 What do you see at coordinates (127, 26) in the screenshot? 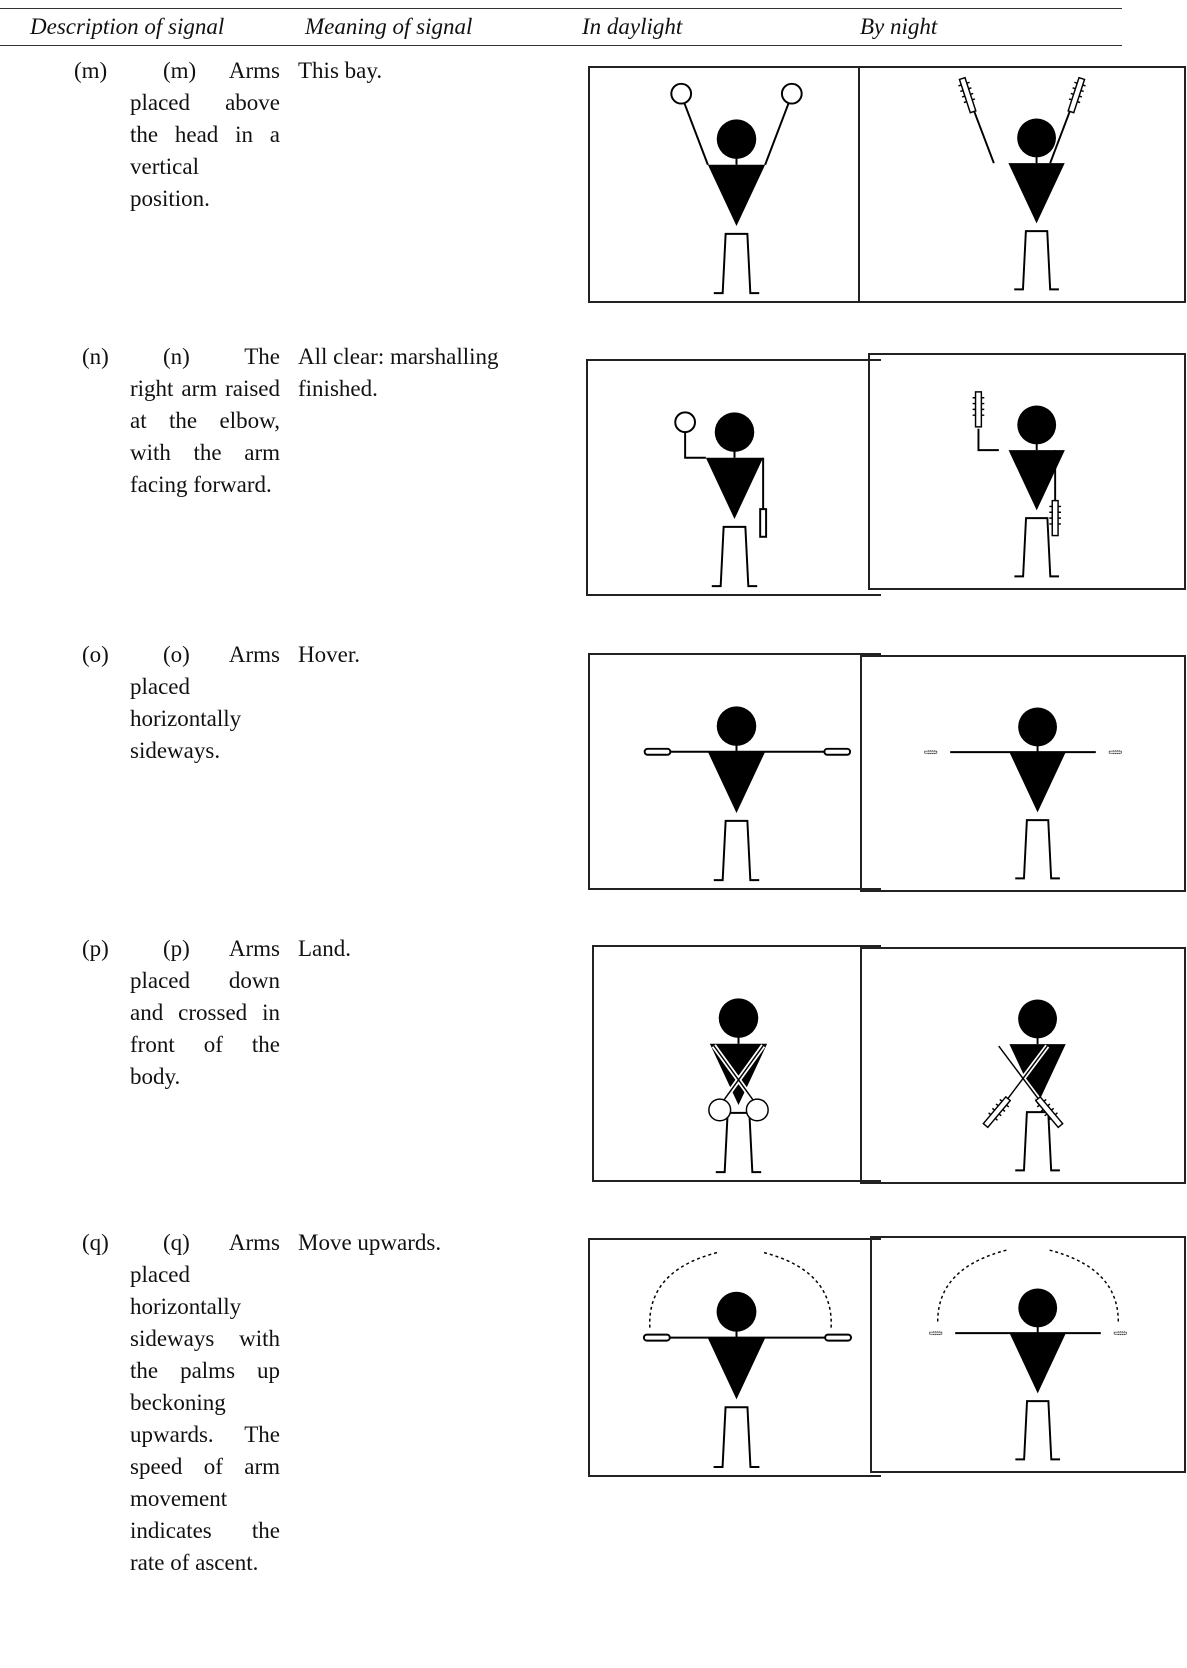
I see `column-header: Description of signal` at bounding box center [127, 26].